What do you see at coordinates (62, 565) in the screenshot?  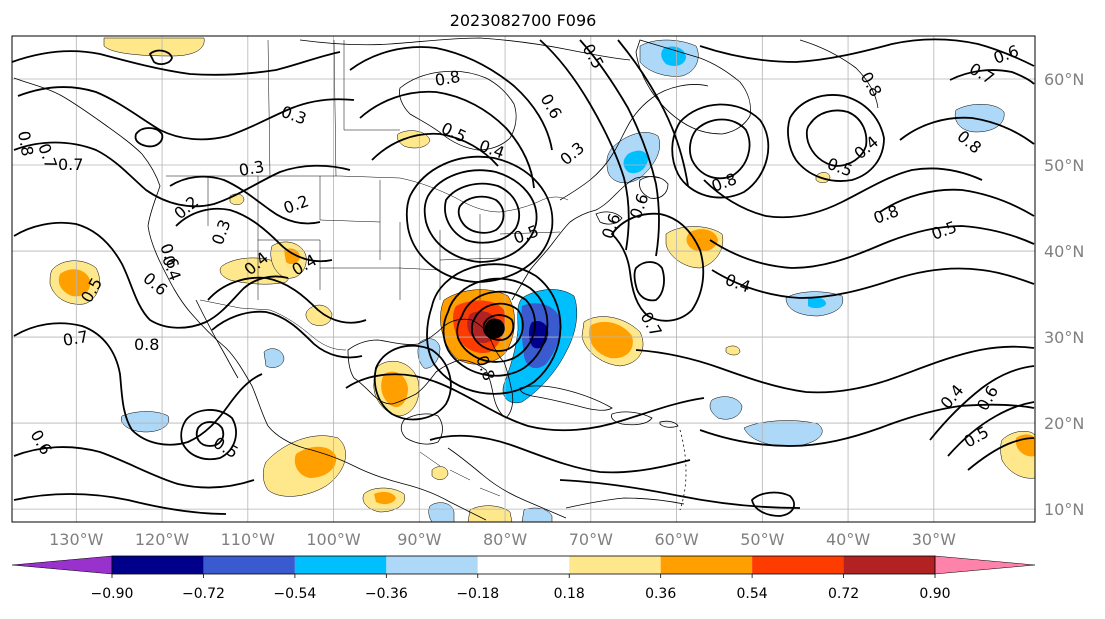 I see `colorbar-extension-low` at bounding box center [62, 565].